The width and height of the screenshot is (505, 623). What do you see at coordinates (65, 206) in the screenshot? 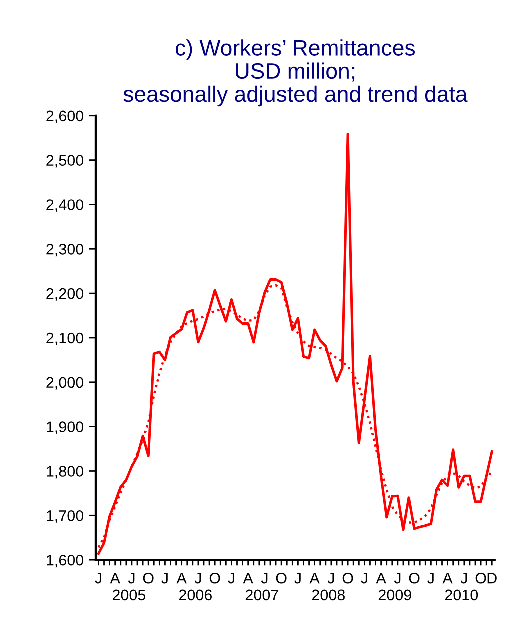
I see `y-tick-label: 2,400` at bounding box center [65, 206].